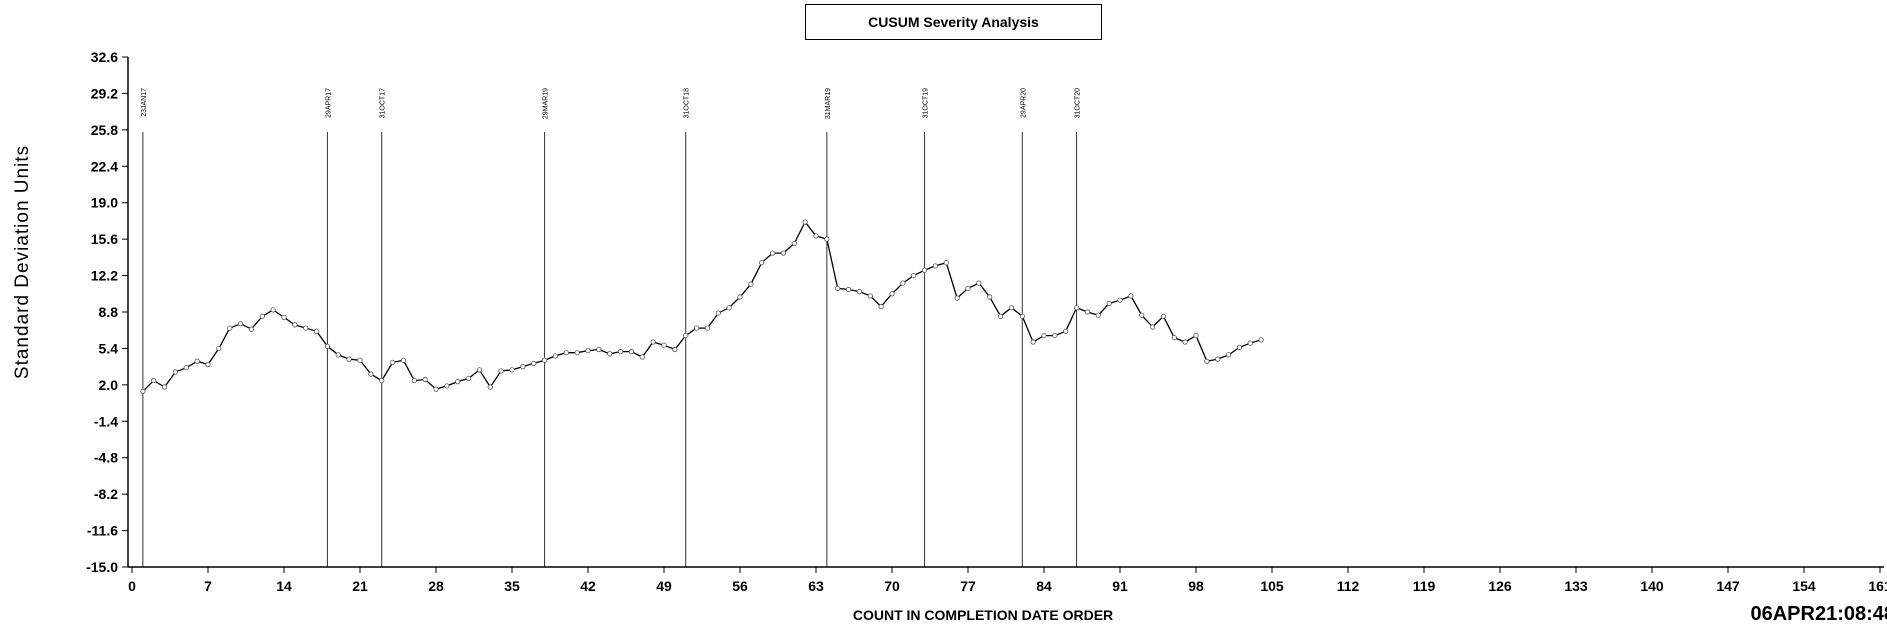 The width and height of the screenshot is (1887, 633). What do you see at coordinates (109, 385) in the screenshot?
I see `y-tick-label: 2.0` at bounding box center [109, 385].